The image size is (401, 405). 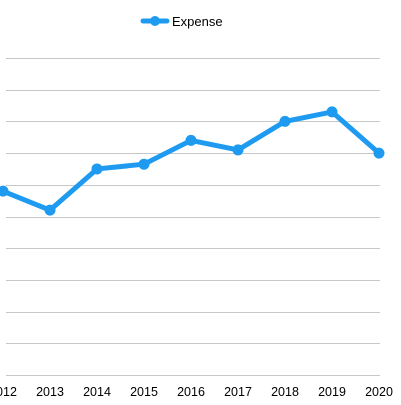 What do you see at coordinates (8, 392) in the screenshot?
I see `x-tick-label-2012: 2012` at bounding box center [8, 392].